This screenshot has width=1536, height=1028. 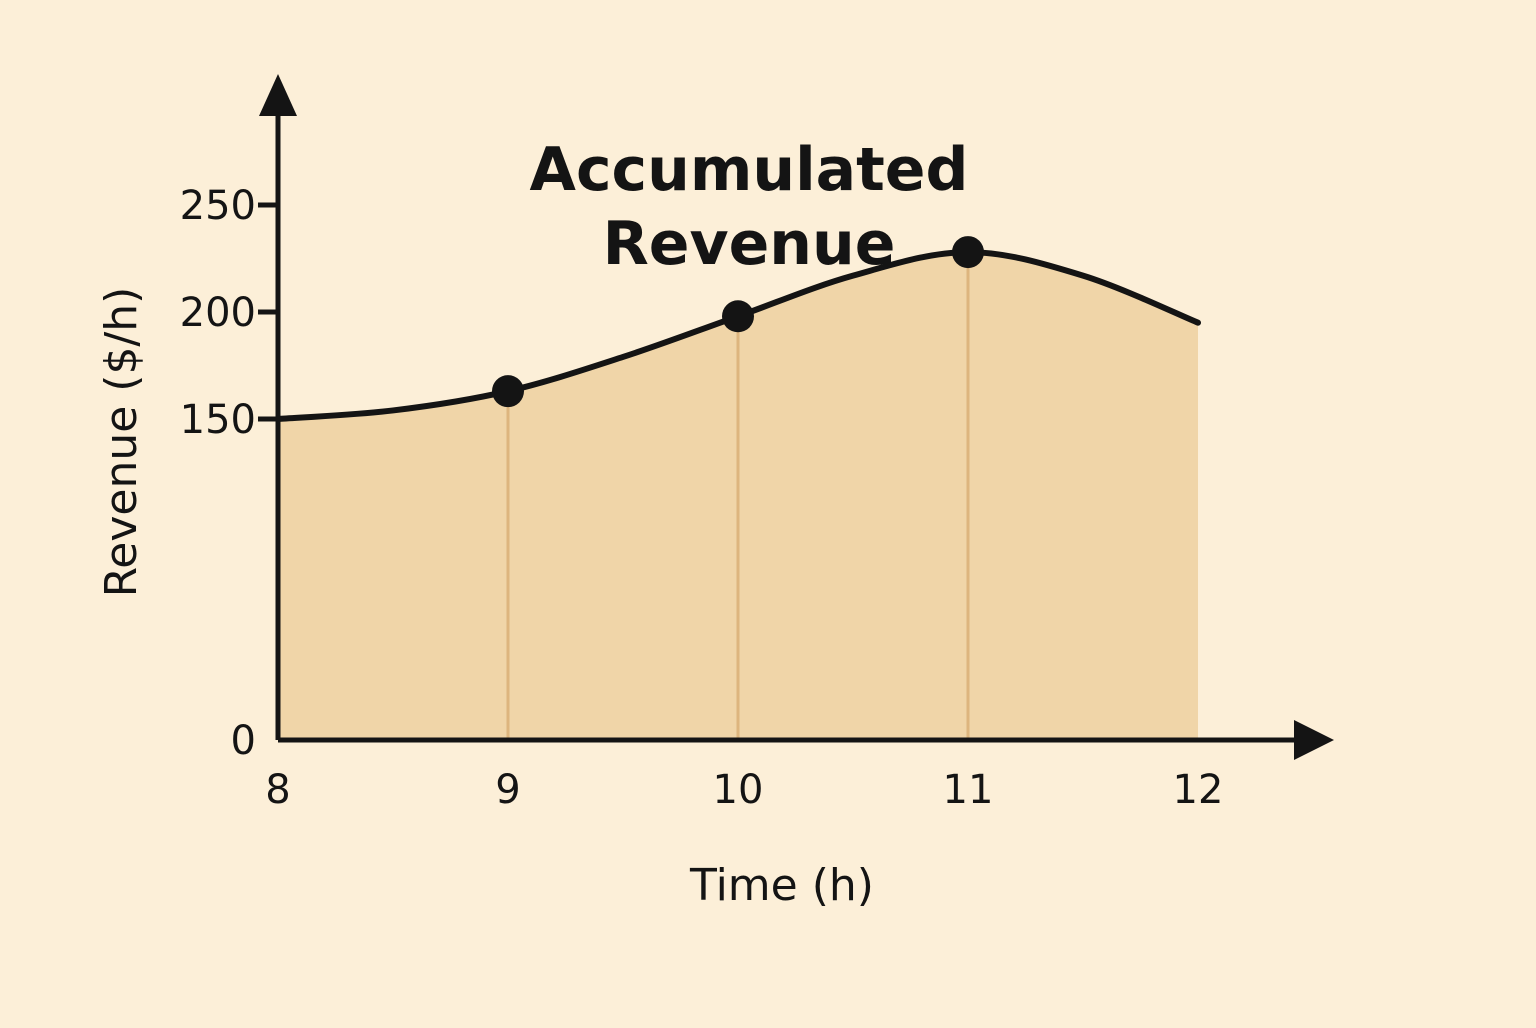 What do you see at coordinates (277, 790) in the screenshot?
I see `x-tick-label-8: 8` at bounding box center [277, 790].